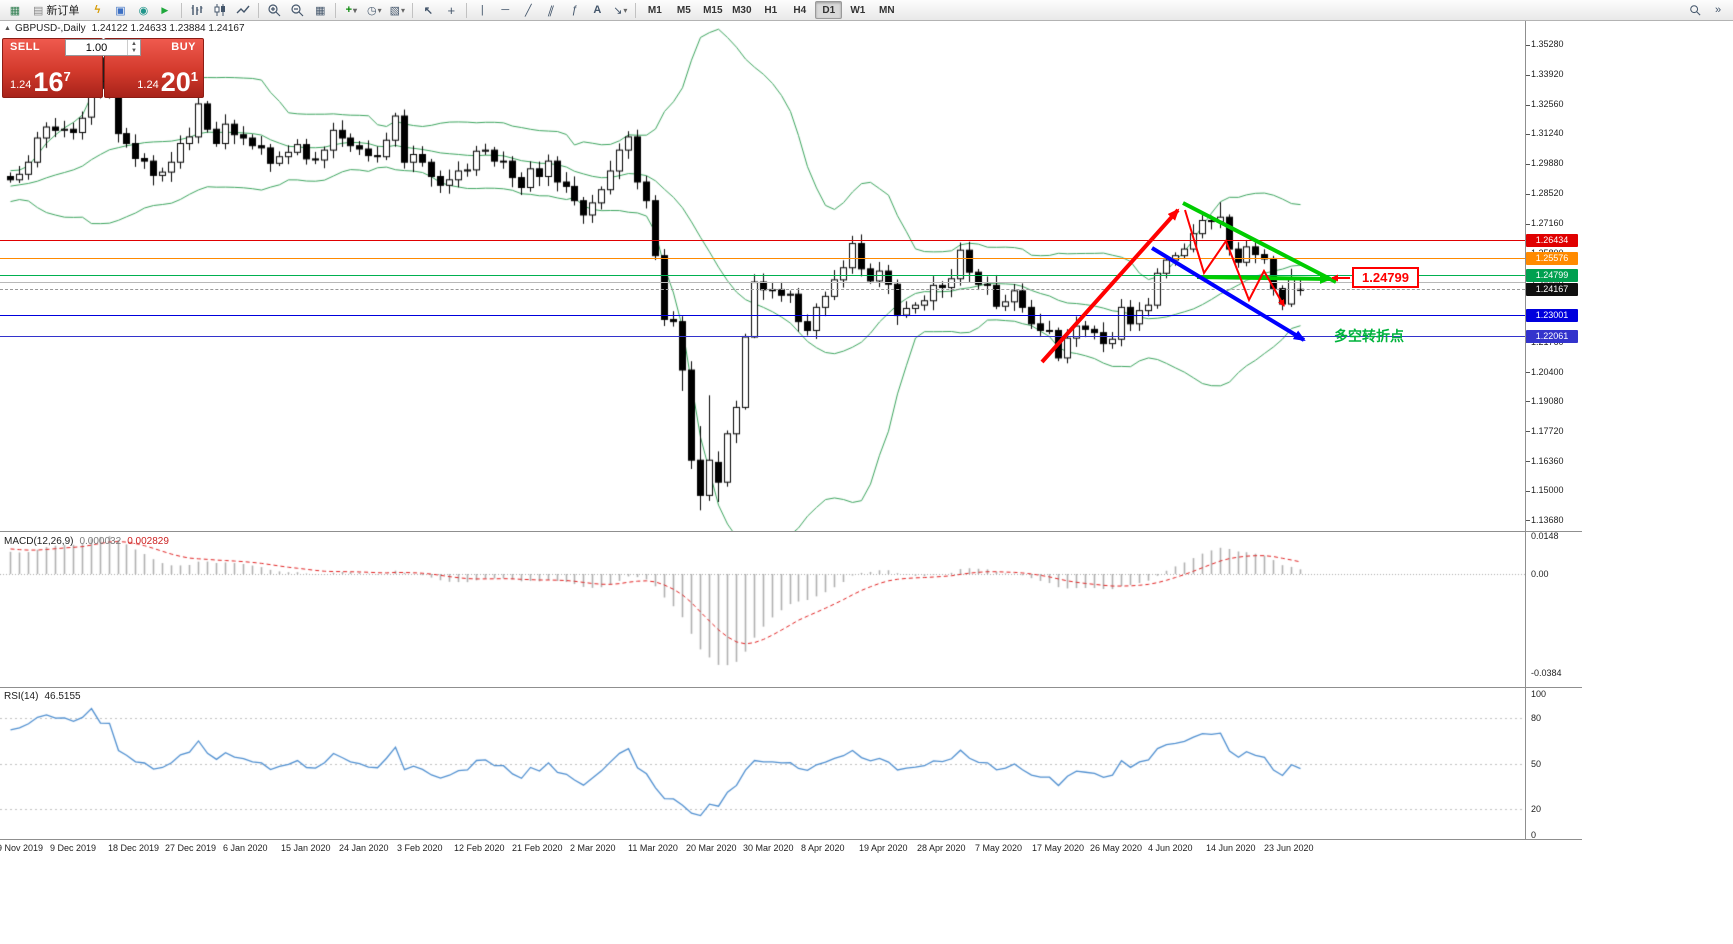  I want to click on price-axis-border, so click(1525, 430).